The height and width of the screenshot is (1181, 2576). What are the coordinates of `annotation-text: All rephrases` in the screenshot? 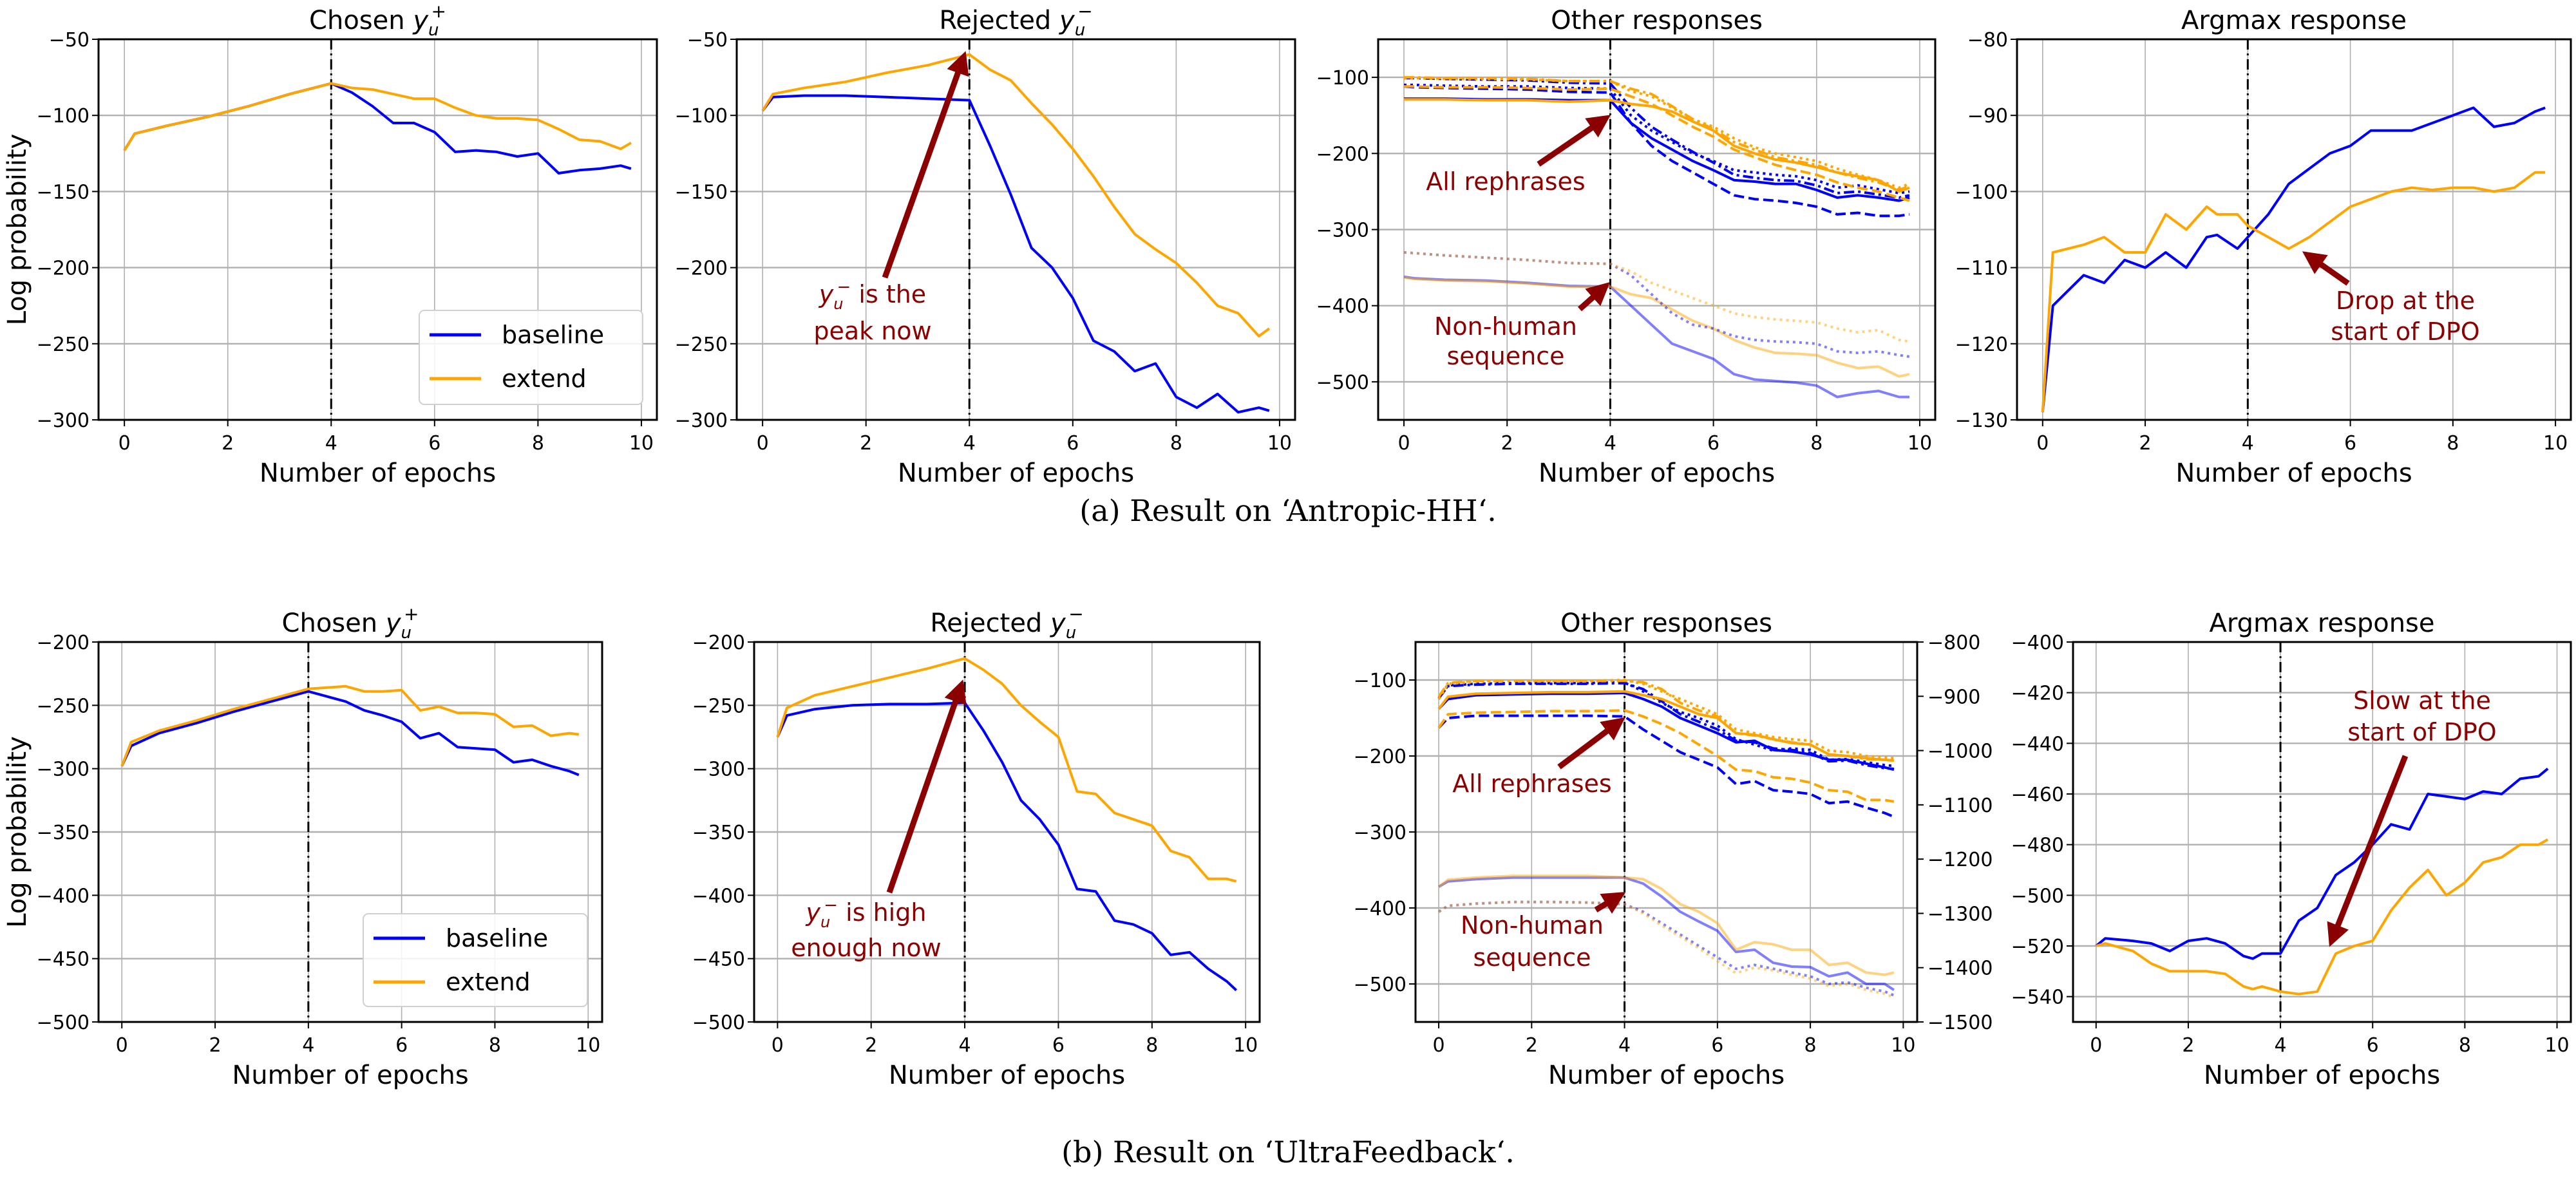 It's located at (1506, 181).